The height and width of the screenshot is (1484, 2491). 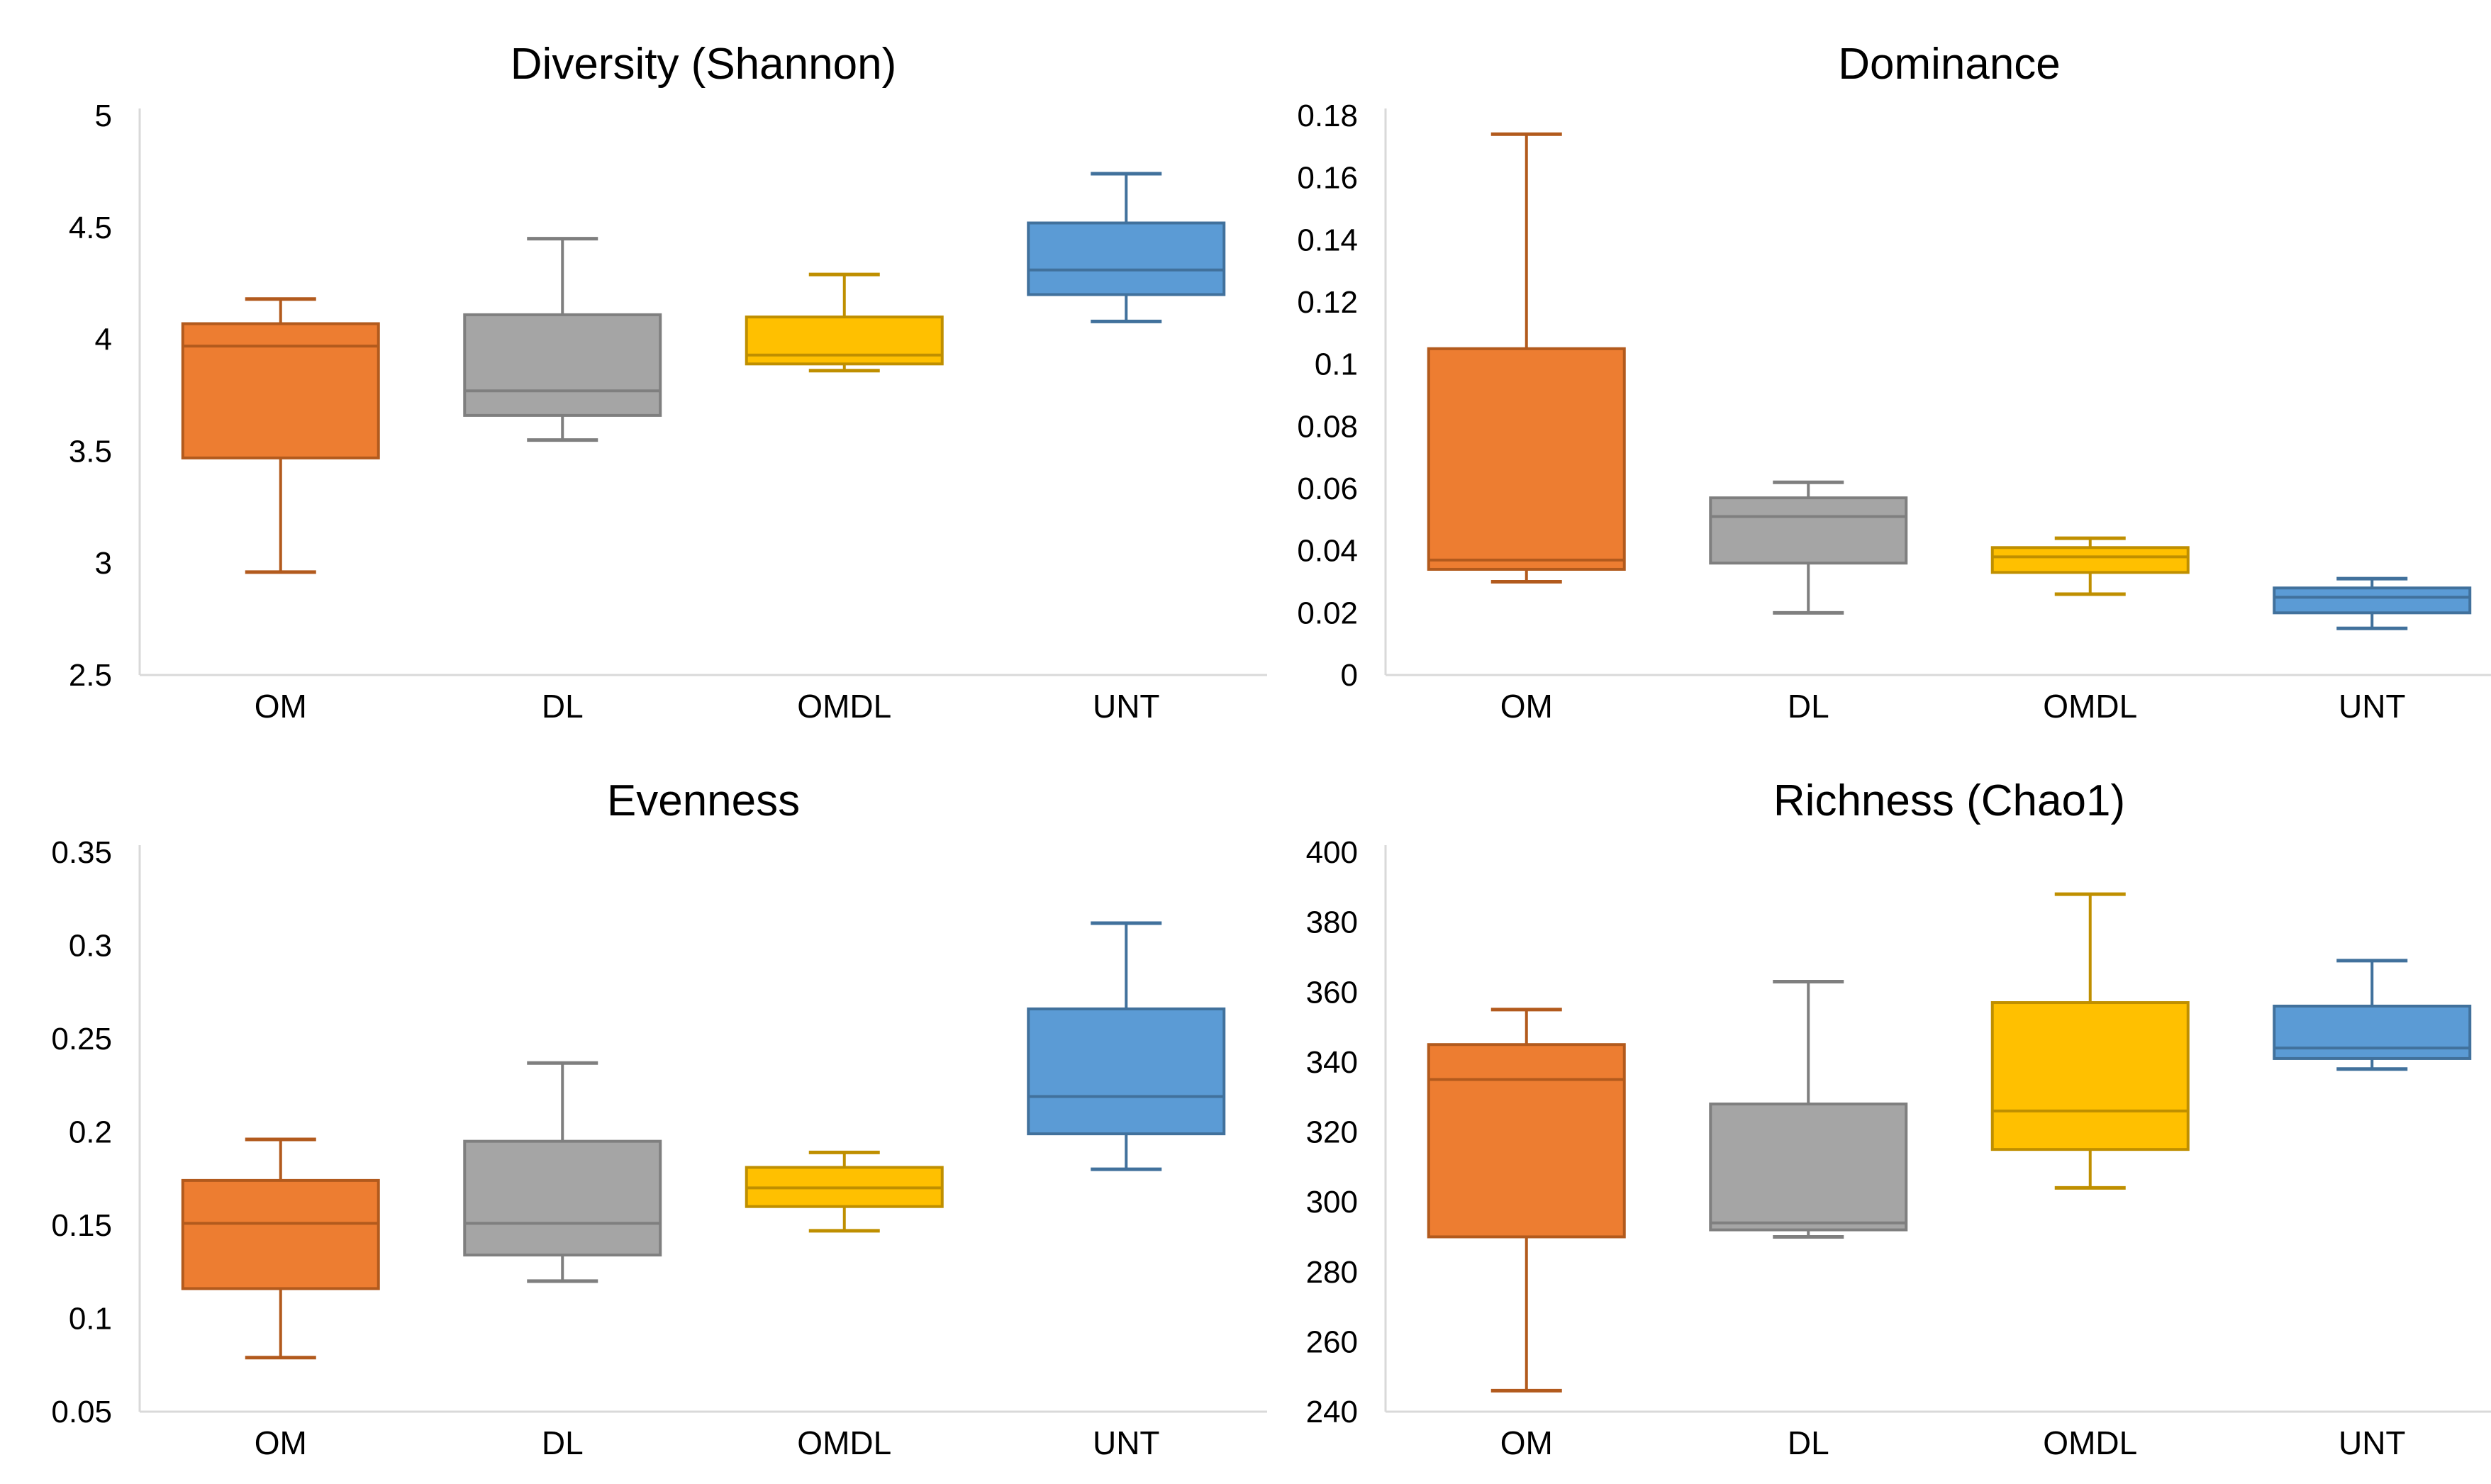 I want to click on y-tick-label: 3, so click(x=103, y=563).